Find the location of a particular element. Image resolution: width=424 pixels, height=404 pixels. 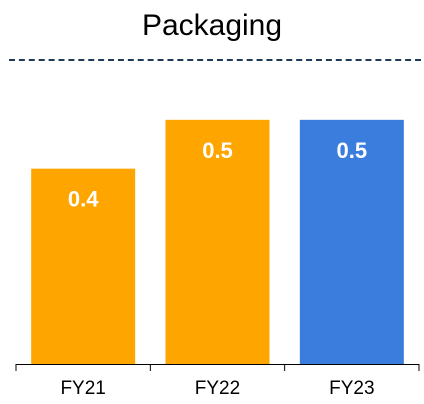

bar-fy21 is located at coordinates (83, 266).